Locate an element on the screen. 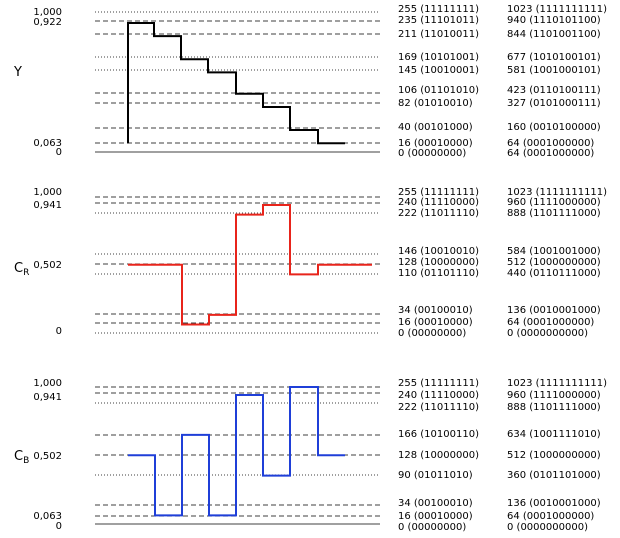  cb-level-8bit: 255 (11111111) is located at coordinates (438, 383).